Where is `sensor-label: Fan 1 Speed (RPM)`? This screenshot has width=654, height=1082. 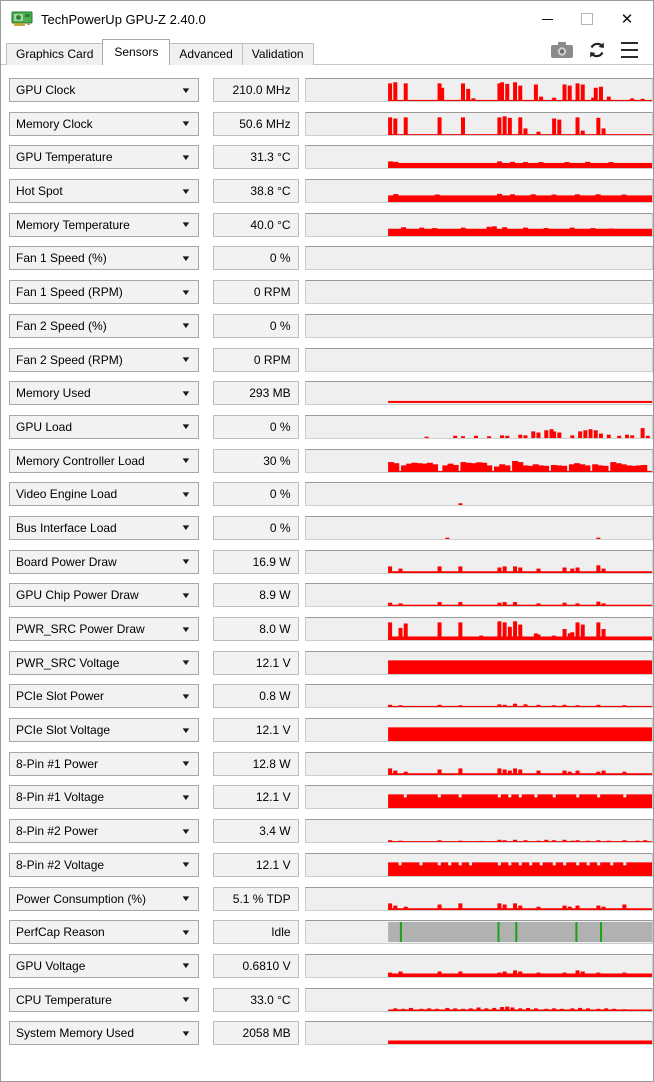 sensor-label: Fan 1 Speed (RPM) is located at coordinates (69, 292).